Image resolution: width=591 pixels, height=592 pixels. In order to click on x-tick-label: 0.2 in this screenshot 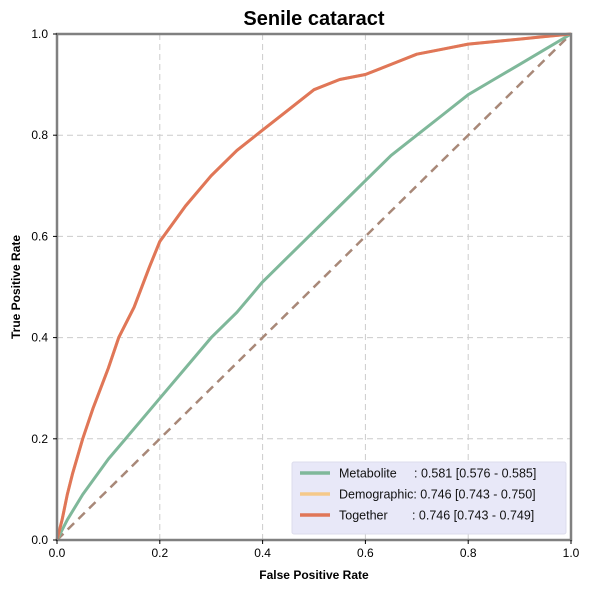, I will do `click(159, 553)`.